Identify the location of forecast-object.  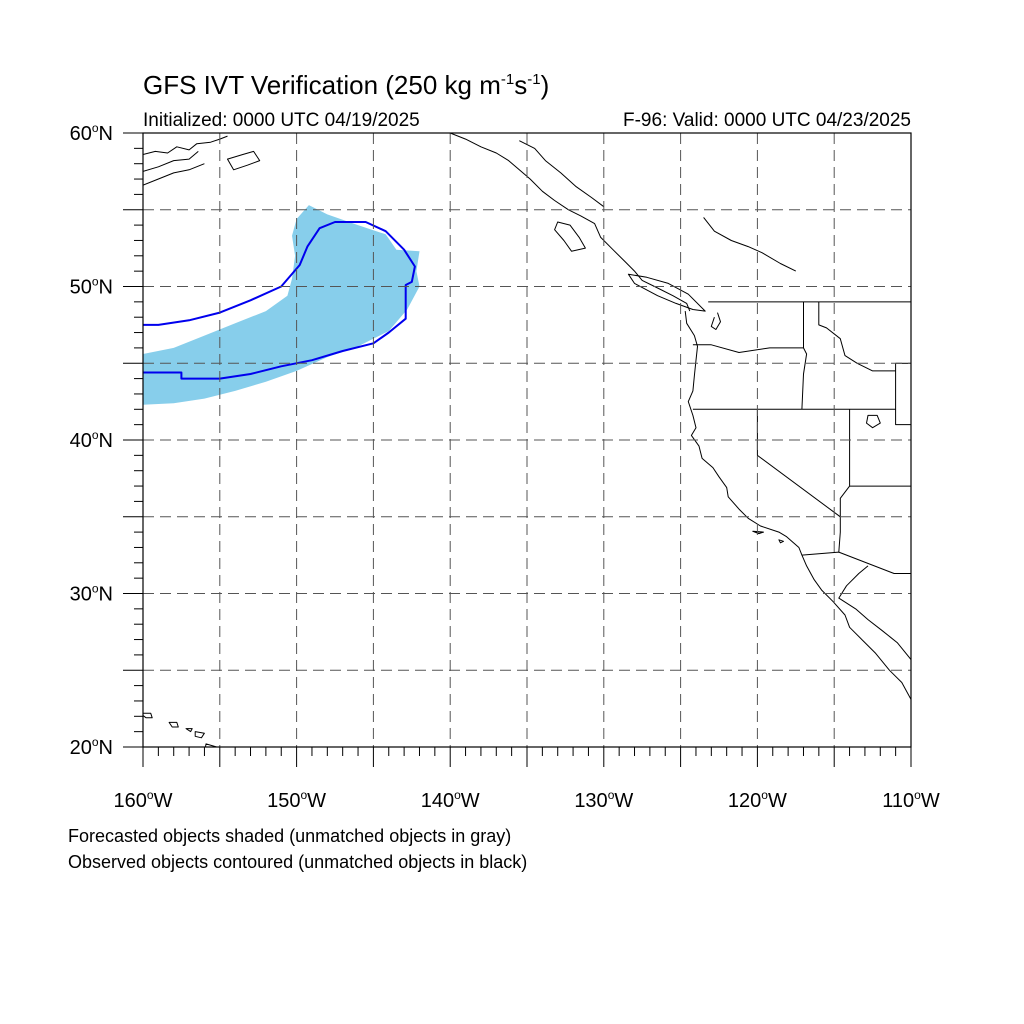
(281, 305).